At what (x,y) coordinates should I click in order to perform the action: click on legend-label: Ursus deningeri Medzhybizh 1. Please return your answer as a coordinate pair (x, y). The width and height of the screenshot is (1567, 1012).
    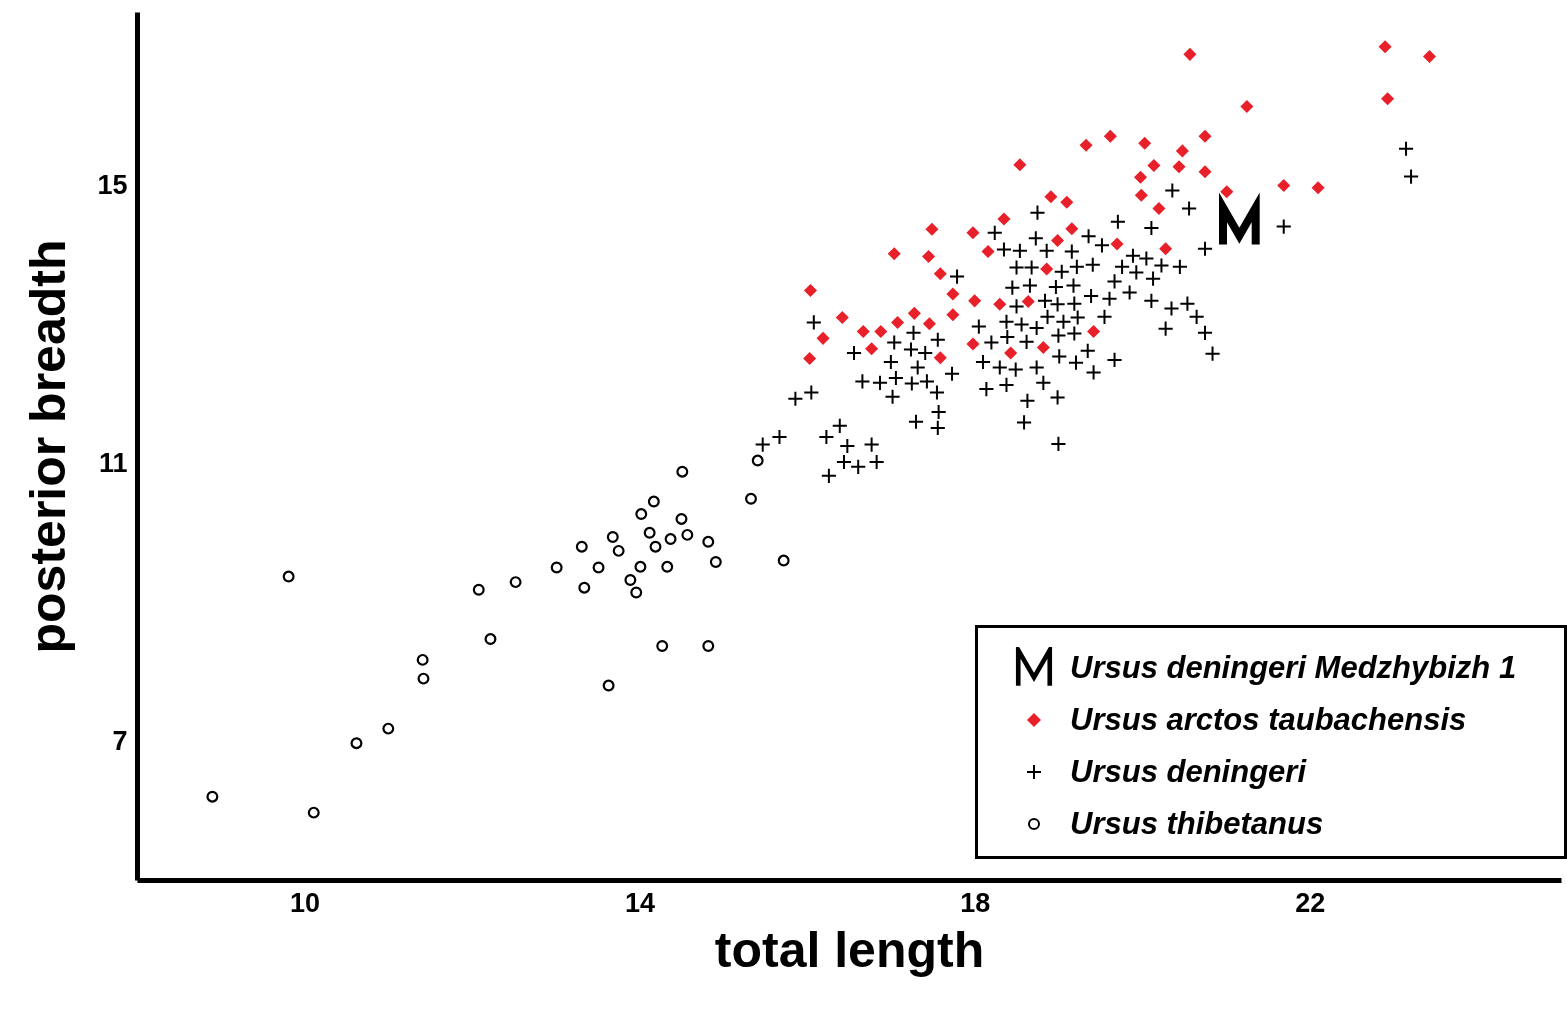
    Looking at the image, I should click on (1293, 668).